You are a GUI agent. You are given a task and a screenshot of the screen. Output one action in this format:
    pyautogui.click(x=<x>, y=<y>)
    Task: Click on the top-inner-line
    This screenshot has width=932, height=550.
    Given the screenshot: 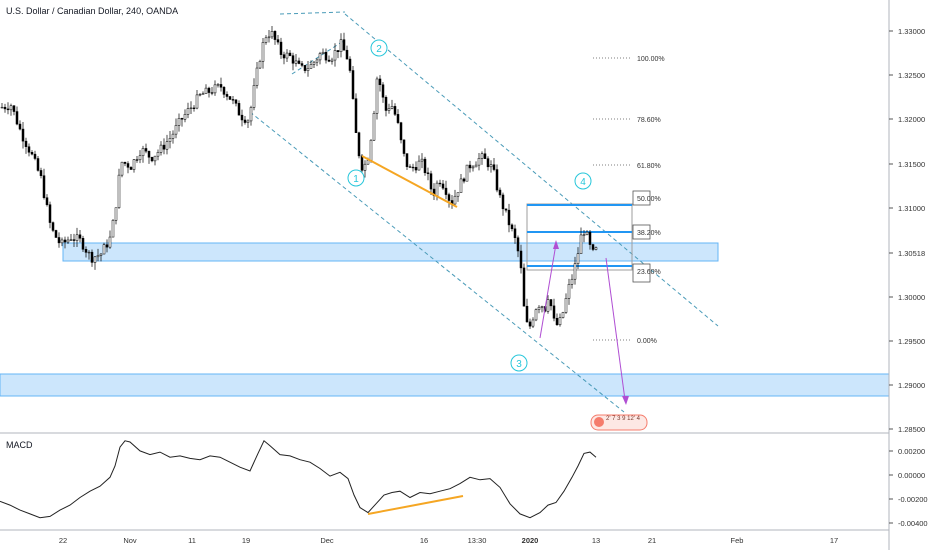 What is the action you would take?
    pyautogui.click(x=318, y=57)
    